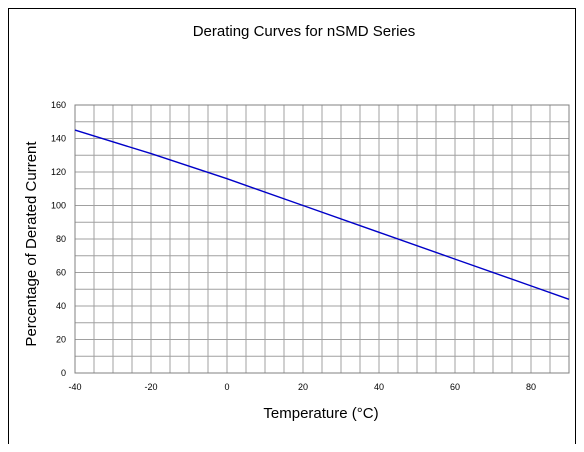  Describe the element at coordinates (303, 387) in the screenshot. I see `x-tick-label: 20` at that location.